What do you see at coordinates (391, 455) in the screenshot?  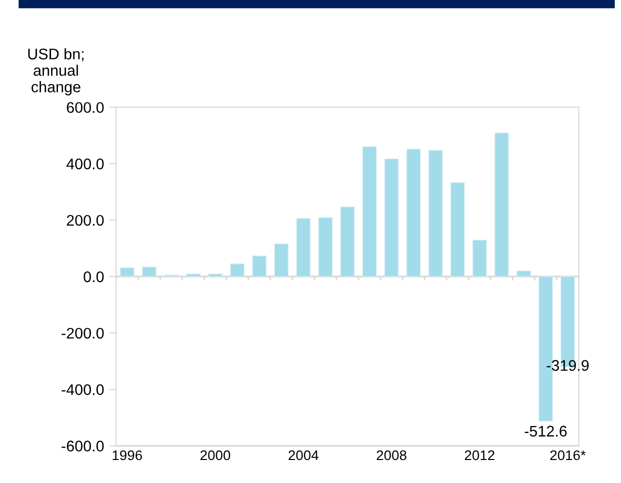 I see `x-tick-label: 2008` at bounding box center [391, 455].